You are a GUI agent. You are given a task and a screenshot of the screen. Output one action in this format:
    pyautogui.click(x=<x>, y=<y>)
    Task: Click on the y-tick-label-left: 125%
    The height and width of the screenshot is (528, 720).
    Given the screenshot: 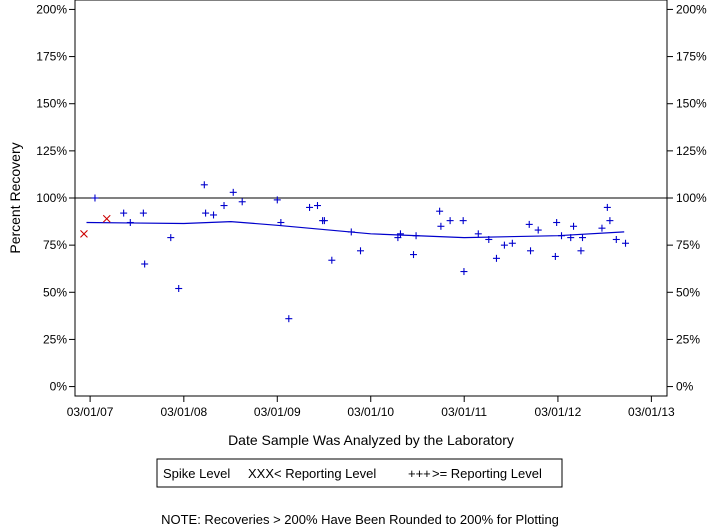 What is the action you would take?
    pyautogui.click(x=51, y=151)
    